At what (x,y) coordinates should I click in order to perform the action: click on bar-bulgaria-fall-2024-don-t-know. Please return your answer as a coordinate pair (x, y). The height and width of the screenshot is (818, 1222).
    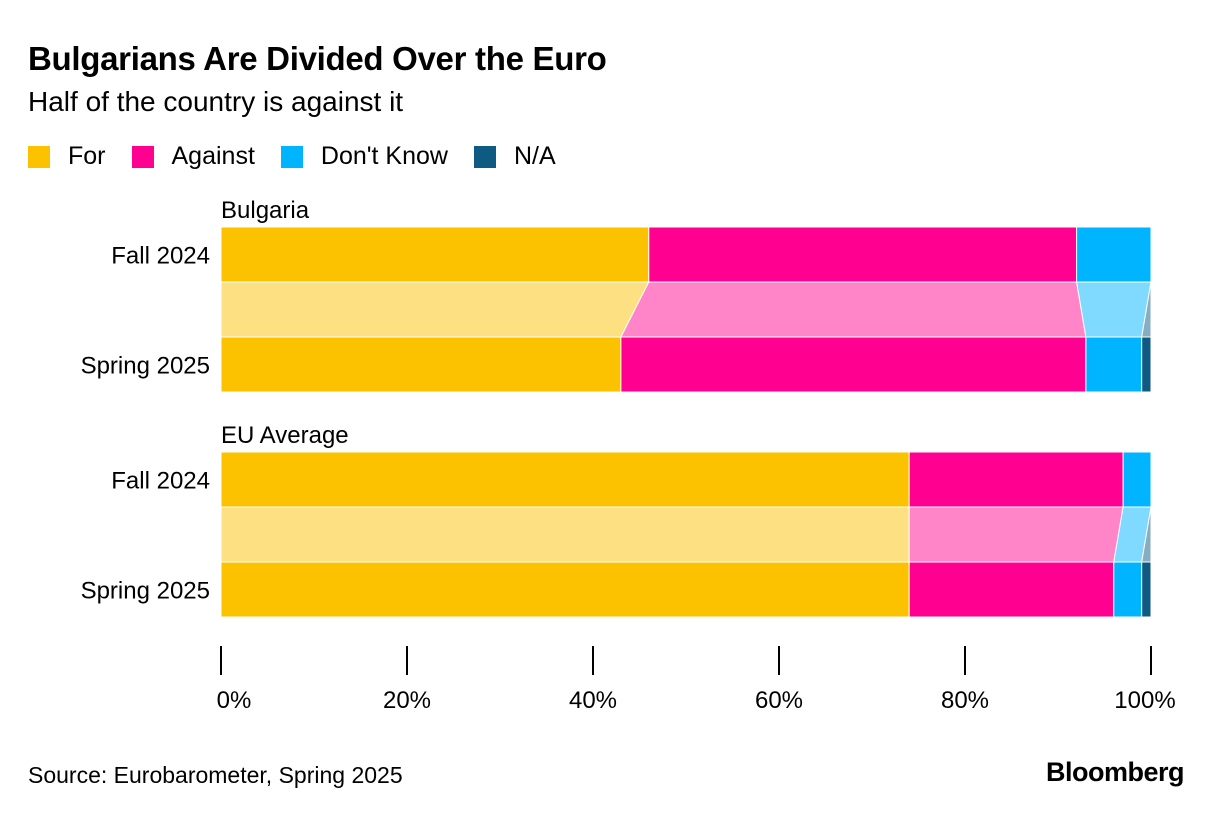
    Looking at the image, I should click on (1114, 254).